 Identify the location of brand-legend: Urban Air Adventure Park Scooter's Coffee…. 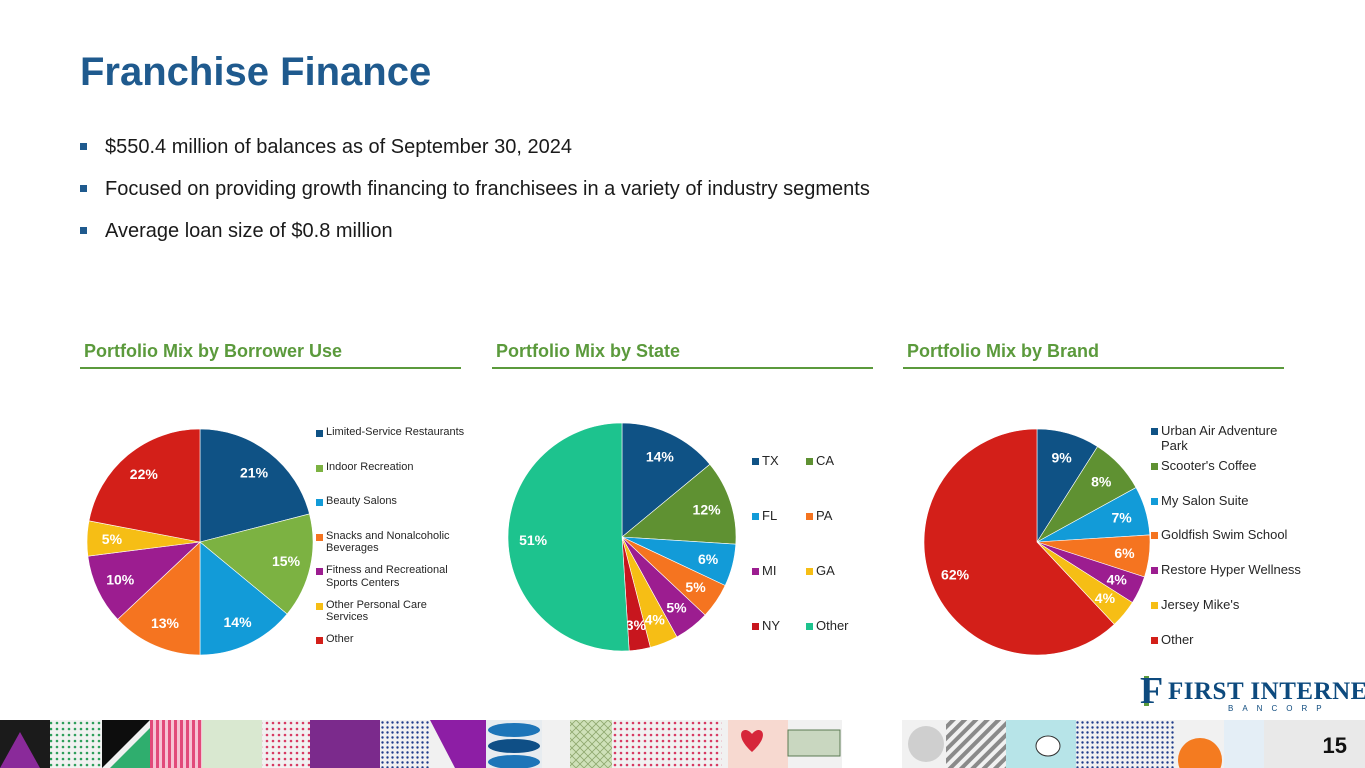
(1226, 538).